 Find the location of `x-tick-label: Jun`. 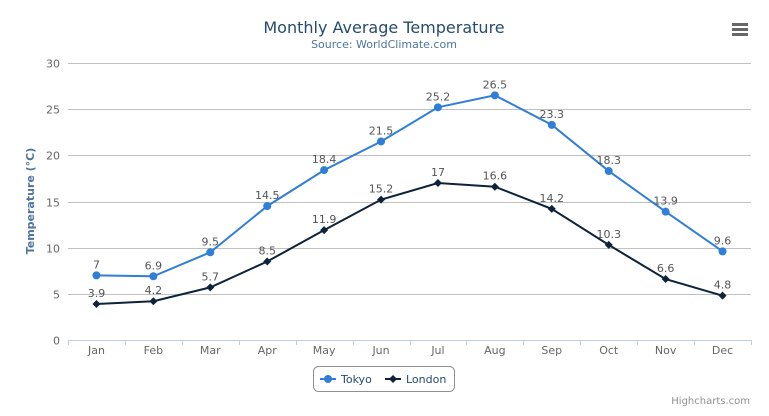

x-tick-label: Jun is located at coordinates (380, 350).